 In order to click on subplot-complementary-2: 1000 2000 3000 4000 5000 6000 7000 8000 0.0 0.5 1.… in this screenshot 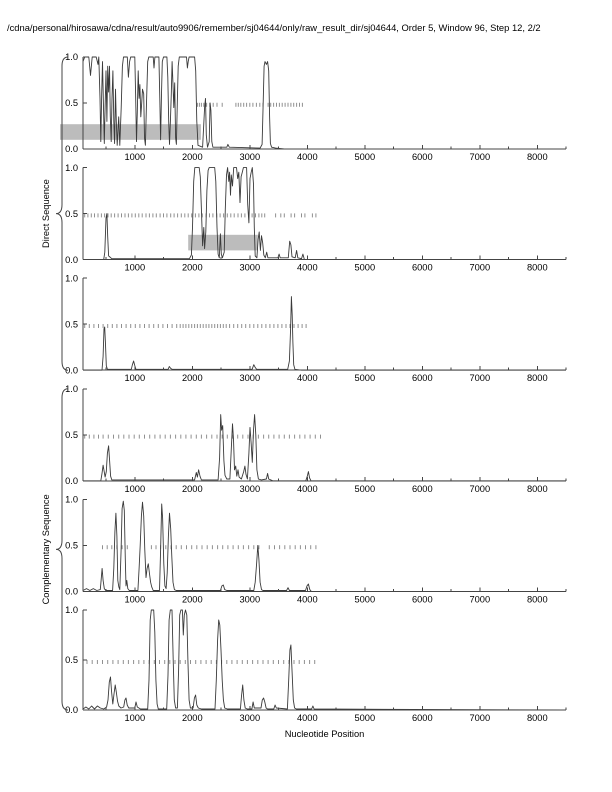, I will do `click(316, 549)`.